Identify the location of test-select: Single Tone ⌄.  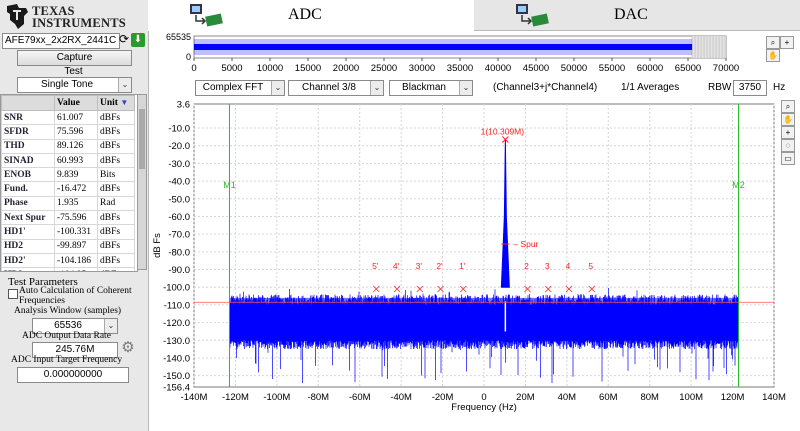
(74, 85).